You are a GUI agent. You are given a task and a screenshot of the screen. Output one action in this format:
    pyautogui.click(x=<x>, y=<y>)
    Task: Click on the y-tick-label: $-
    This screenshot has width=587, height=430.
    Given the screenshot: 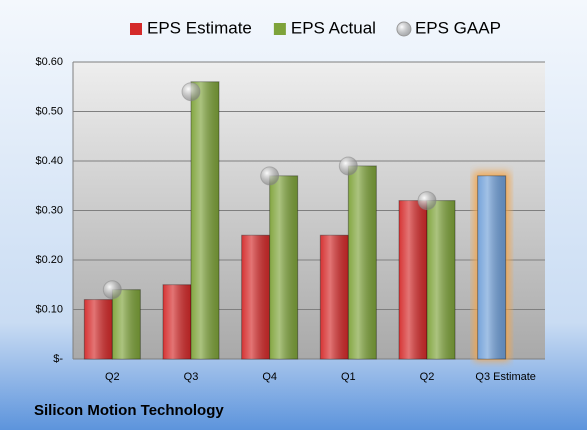 What is the action you would take?
    pyautogui.click(x=58, y=359)
    